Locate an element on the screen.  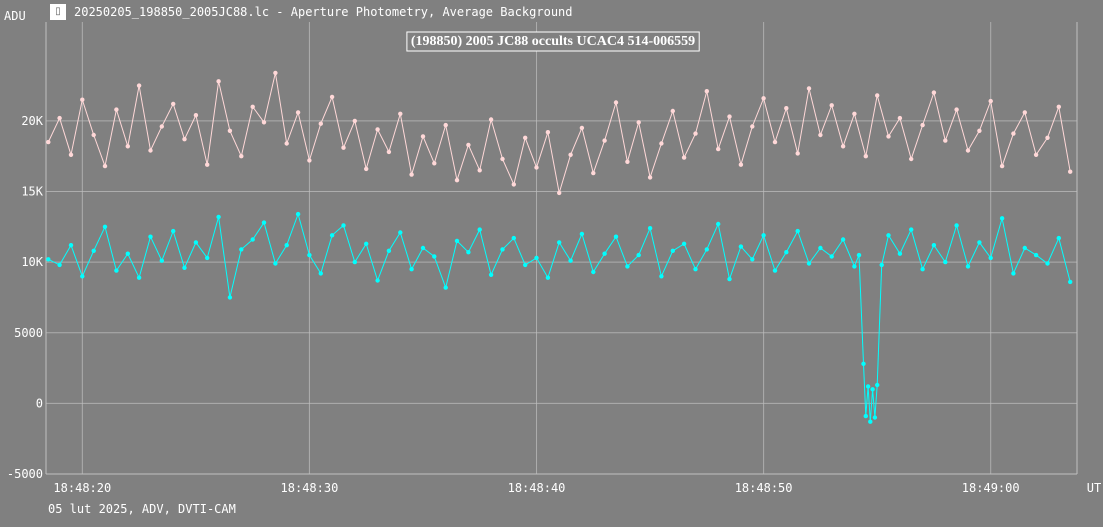
y-tick-label: 10K is located at coordinates (32, 262).